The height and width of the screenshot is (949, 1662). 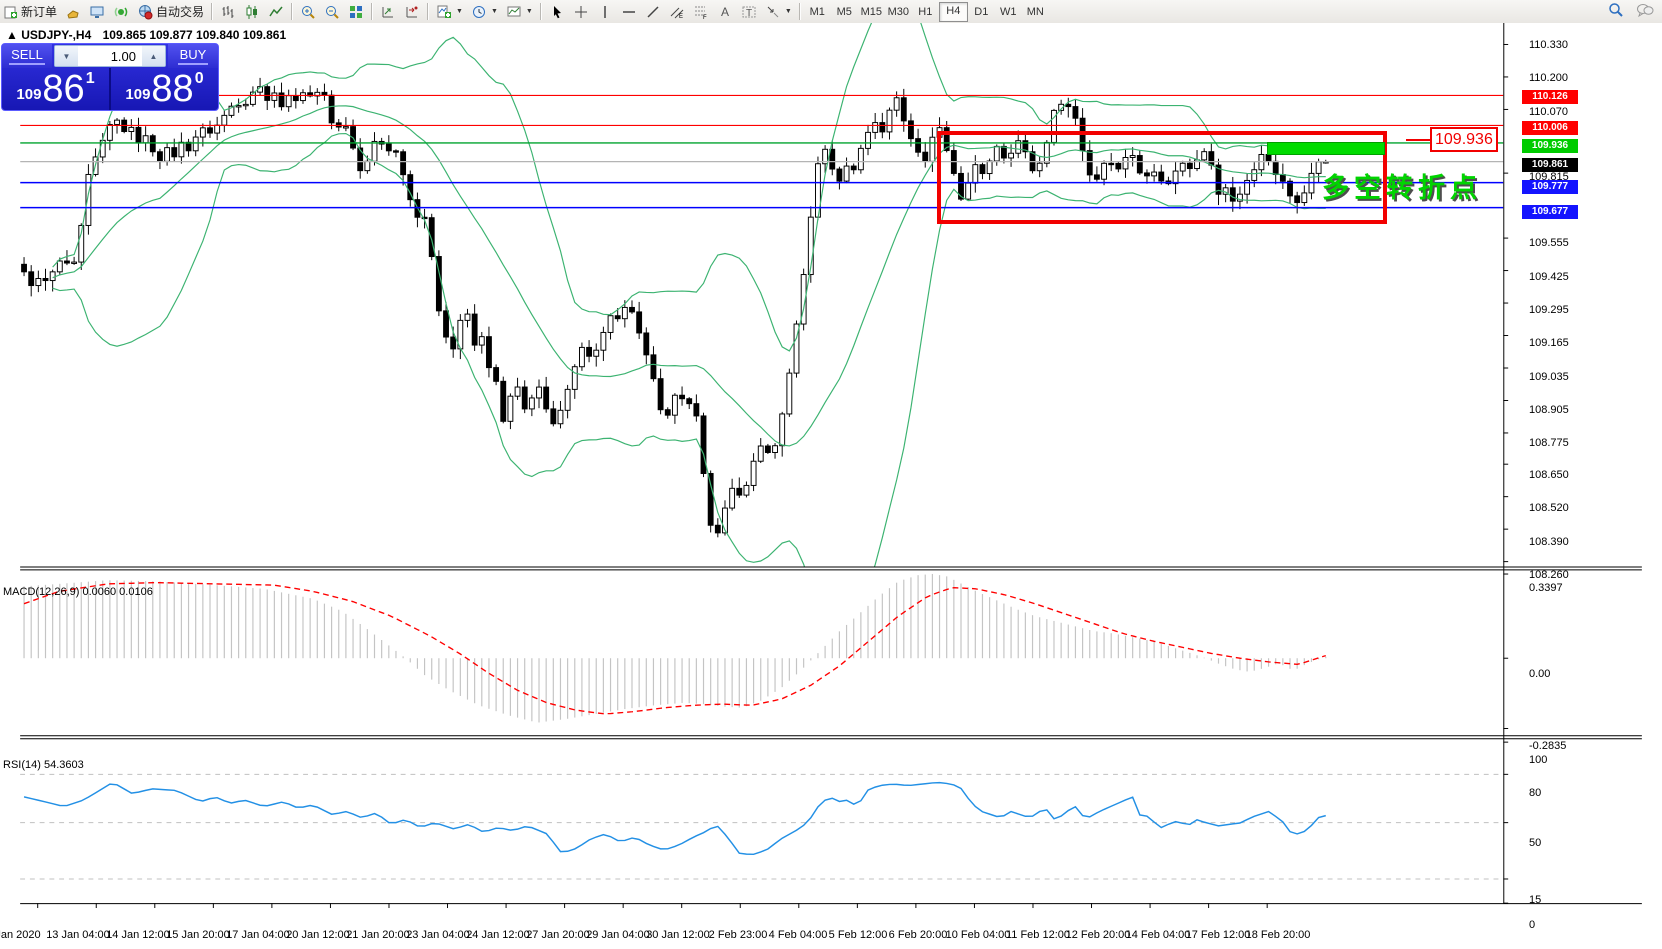 I want to click on new-order-button: 新订单, so click(x=30, y=12).